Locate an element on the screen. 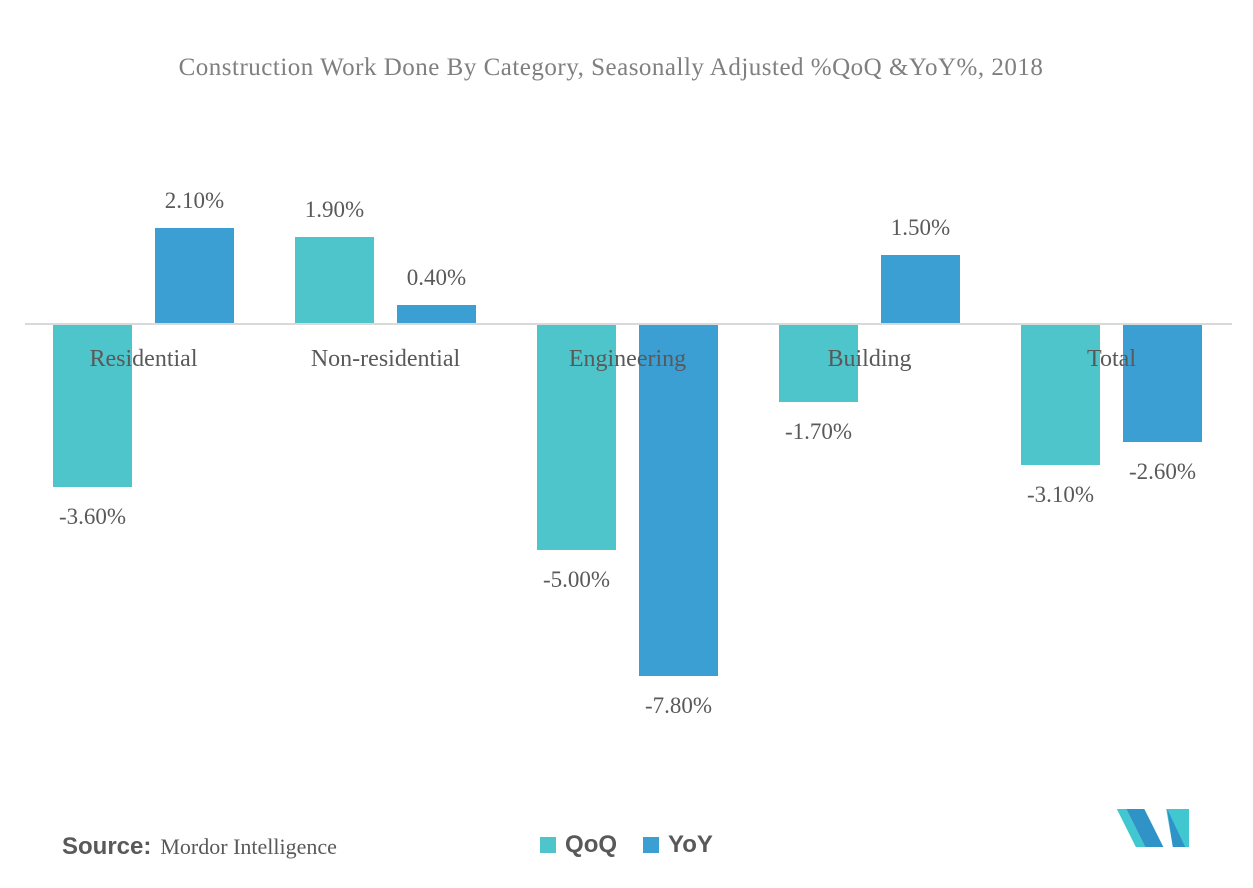 The height and width of the screenshot is (888, 1253). bar-yoy-total is located at coordinates (1162, 383).